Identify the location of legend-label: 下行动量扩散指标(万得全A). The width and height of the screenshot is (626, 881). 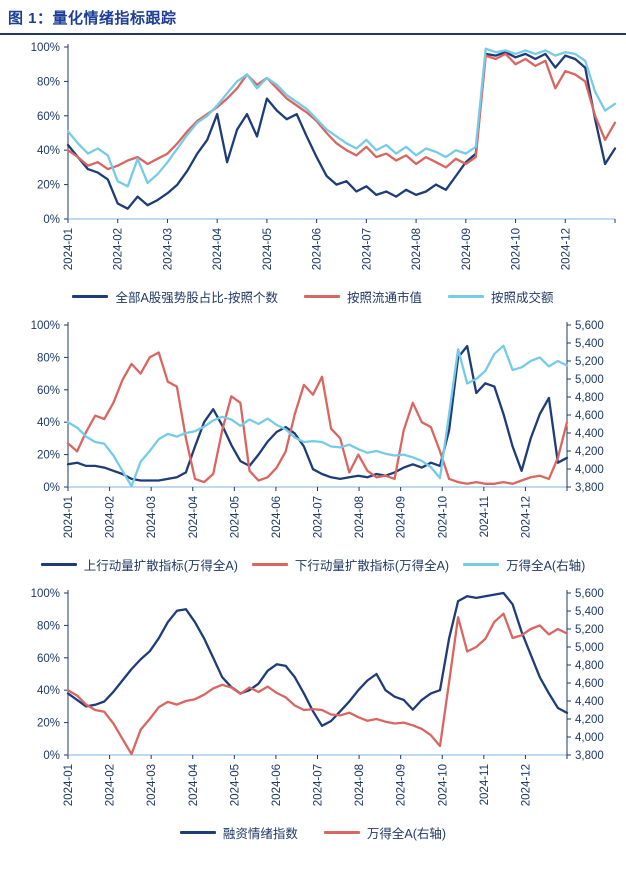
(372, 565).